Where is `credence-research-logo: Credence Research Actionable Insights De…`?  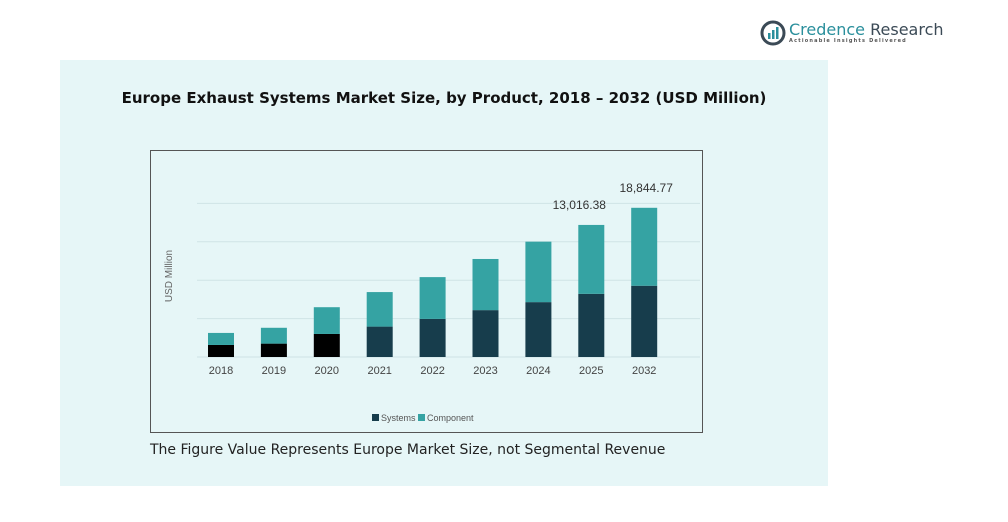 credence-research-logo: Credence Research Actionable Insights De… is located at coordinates (852, 33).